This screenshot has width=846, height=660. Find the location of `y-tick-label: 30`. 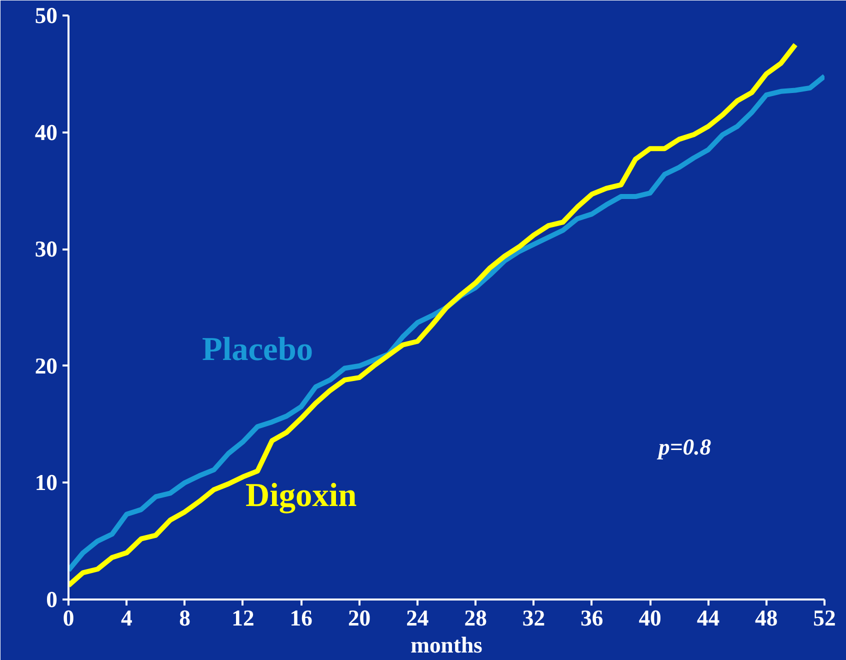

y-tick-label: 30 is located at coordinates (46, 249).